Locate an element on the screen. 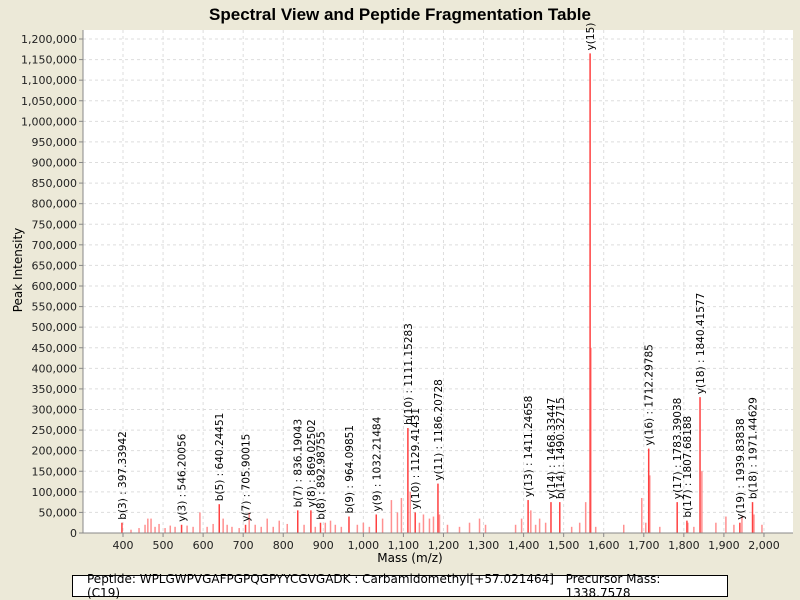  peak-annotation: y(17) : 1783.39038 is located at coordinates (678, 448).